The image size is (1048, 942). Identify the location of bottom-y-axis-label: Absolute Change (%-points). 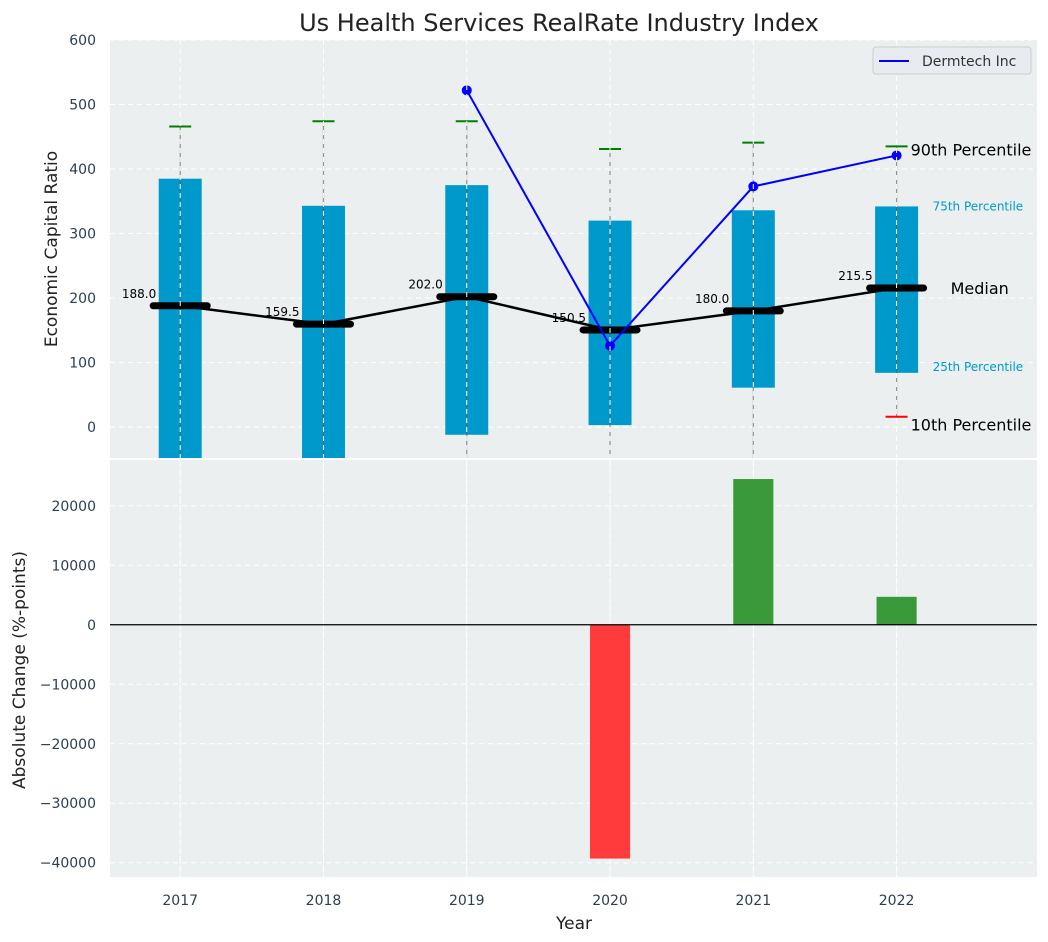
(20, 670).